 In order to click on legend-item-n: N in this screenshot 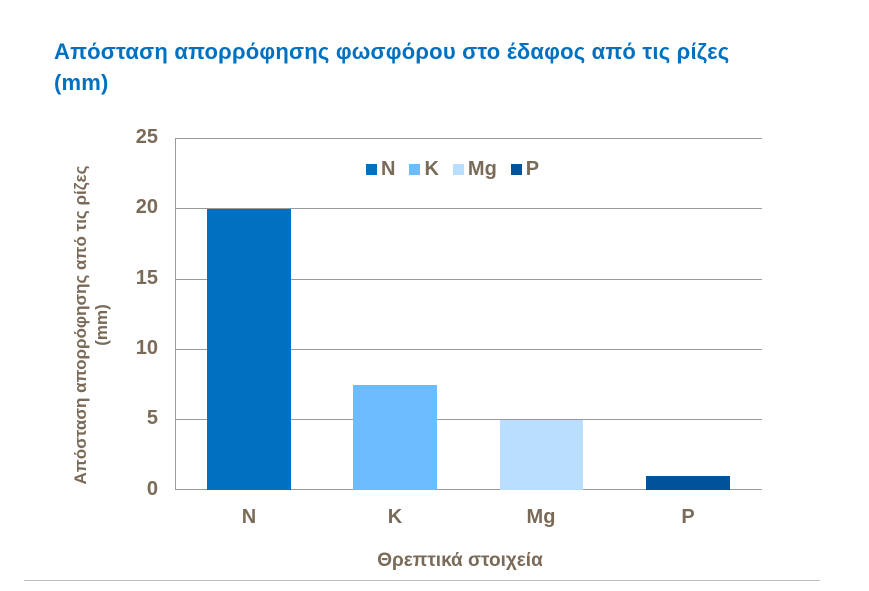, I will do `click(380, 169)`.